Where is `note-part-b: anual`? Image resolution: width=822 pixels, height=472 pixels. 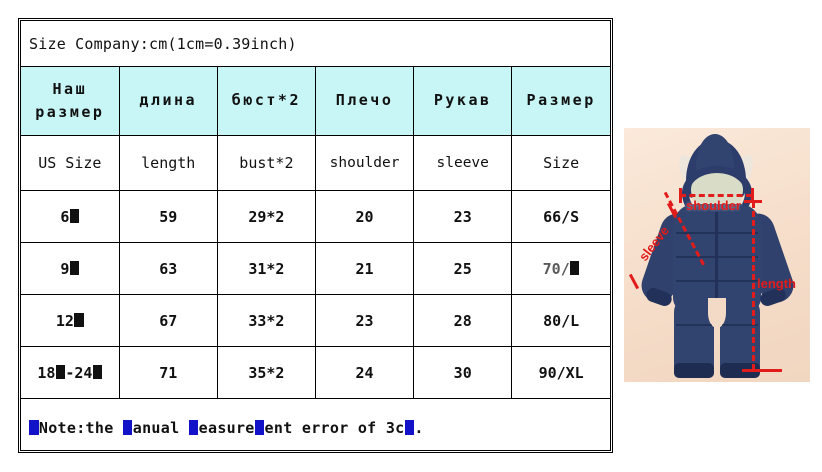 note-part-b: anual is located at coordinates (160, 428).